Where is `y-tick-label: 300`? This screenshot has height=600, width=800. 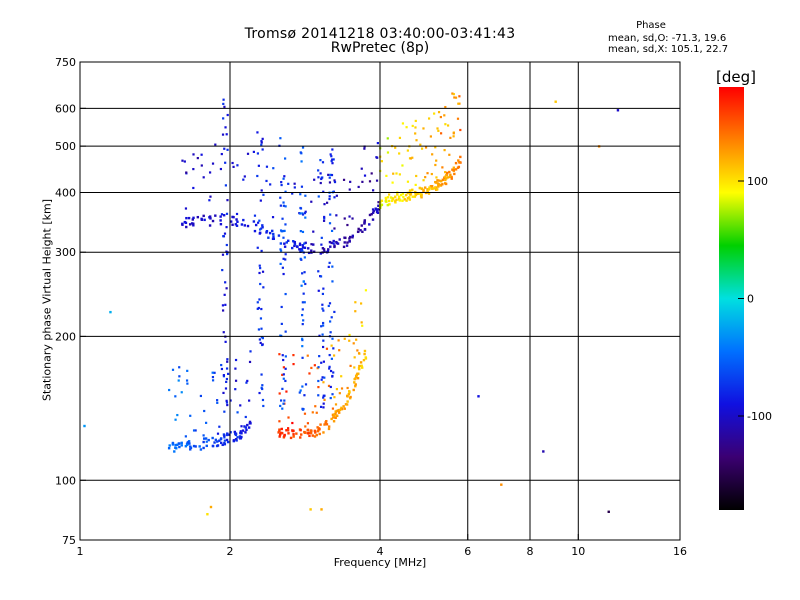
y-tick-label: 300 is located at coordinates (65, 252).